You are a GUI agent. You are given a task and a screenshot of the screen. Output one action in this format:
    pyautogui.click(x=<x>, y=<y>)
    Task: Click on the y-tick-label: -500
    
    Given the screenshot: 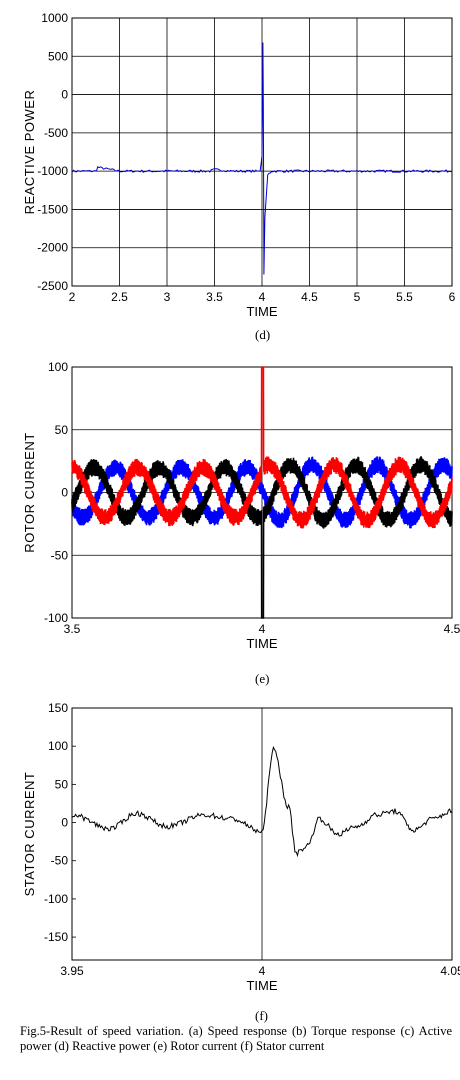 What is the action you would take?
    pyautogui.click(x=56, y=133)
    